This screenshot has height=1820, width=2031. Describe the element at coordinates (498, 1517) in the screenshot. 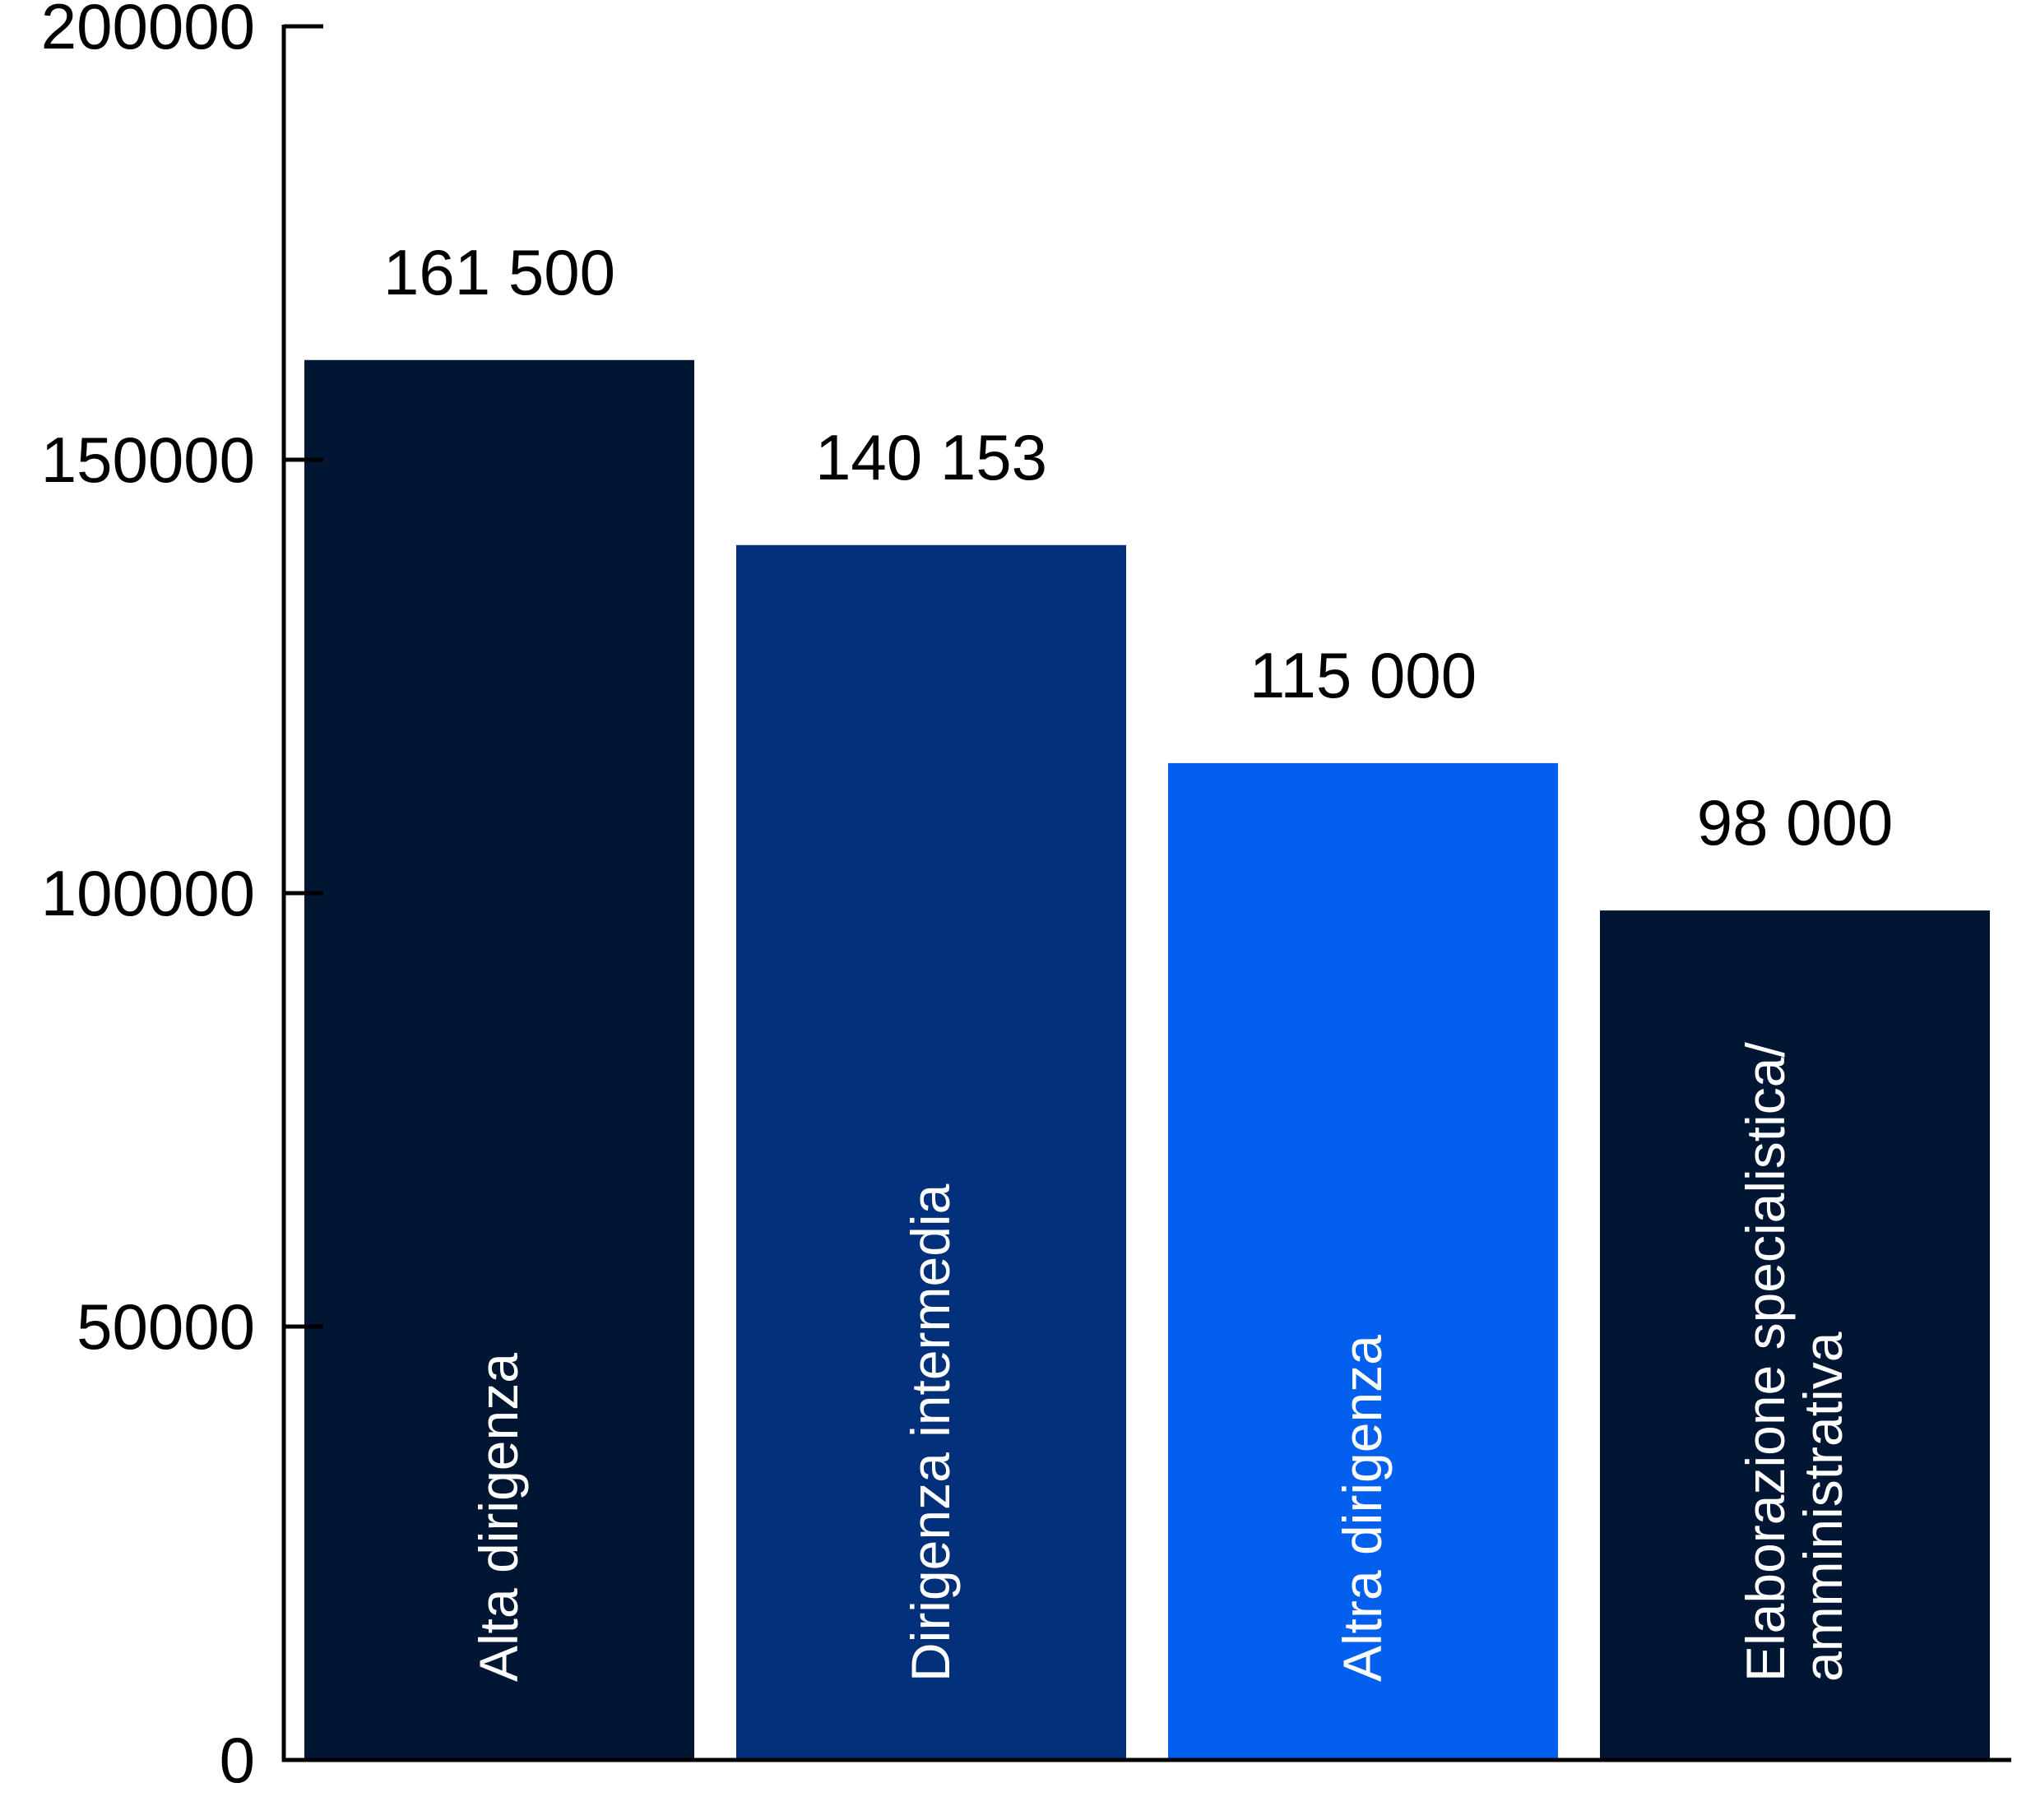

I see `category-label: Alta dirigenza` at that location.